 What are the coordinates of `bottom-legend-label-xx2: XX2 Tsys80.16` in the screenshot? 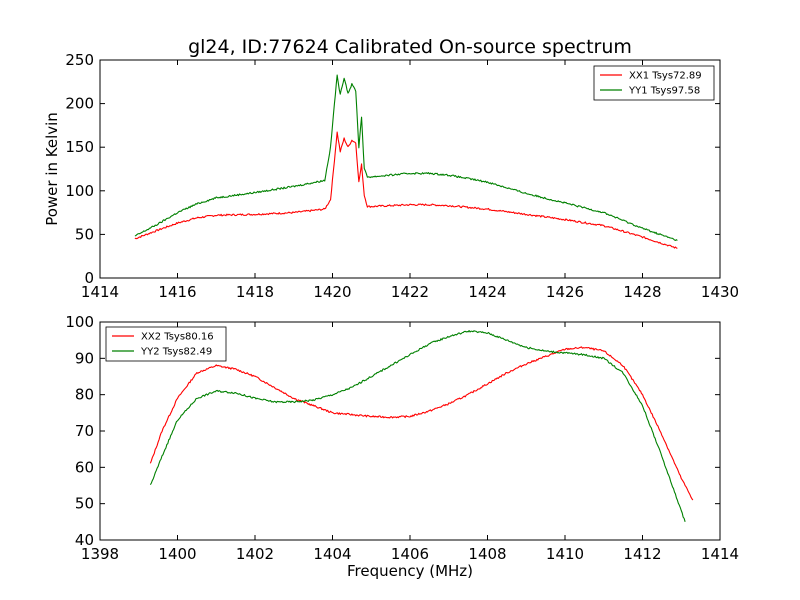 It's located at (177, 337).